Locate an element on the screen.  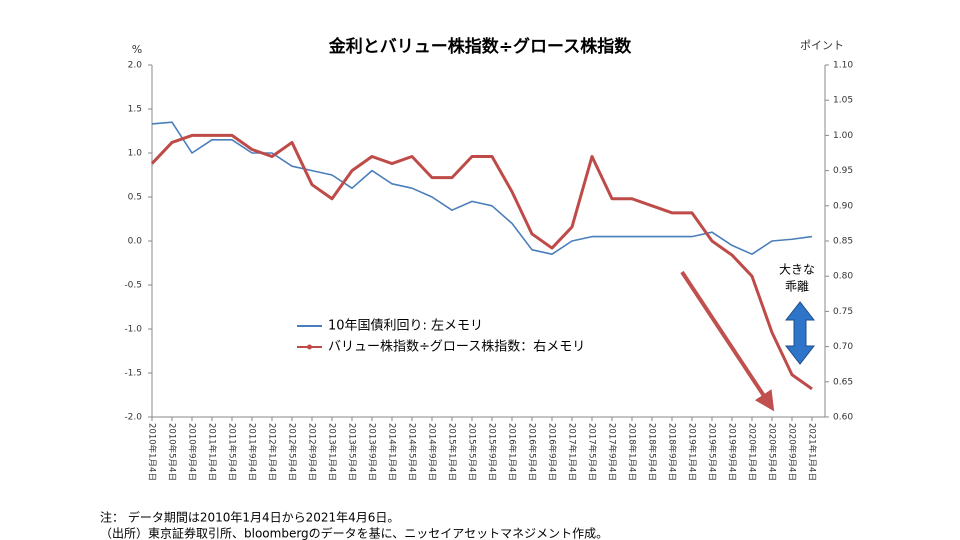
y2-tick-label: 0.90 is located at coordinates (843, 206).